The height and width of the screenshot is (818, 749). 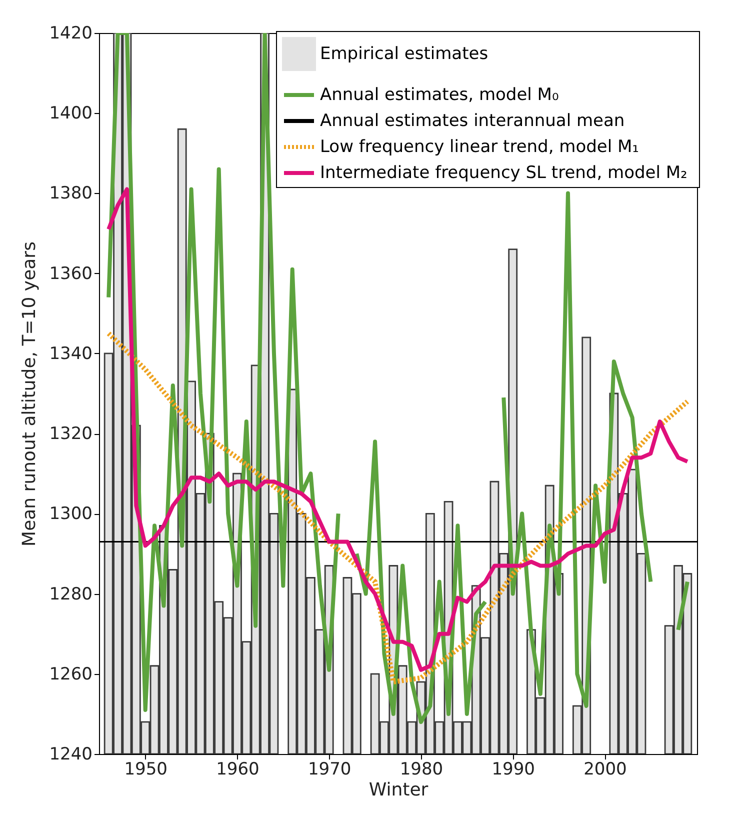 What do you see at coordinates (146, 770) in the screenshot?
I see `x-tick-label: 1950` at bounding box center [146, 770].